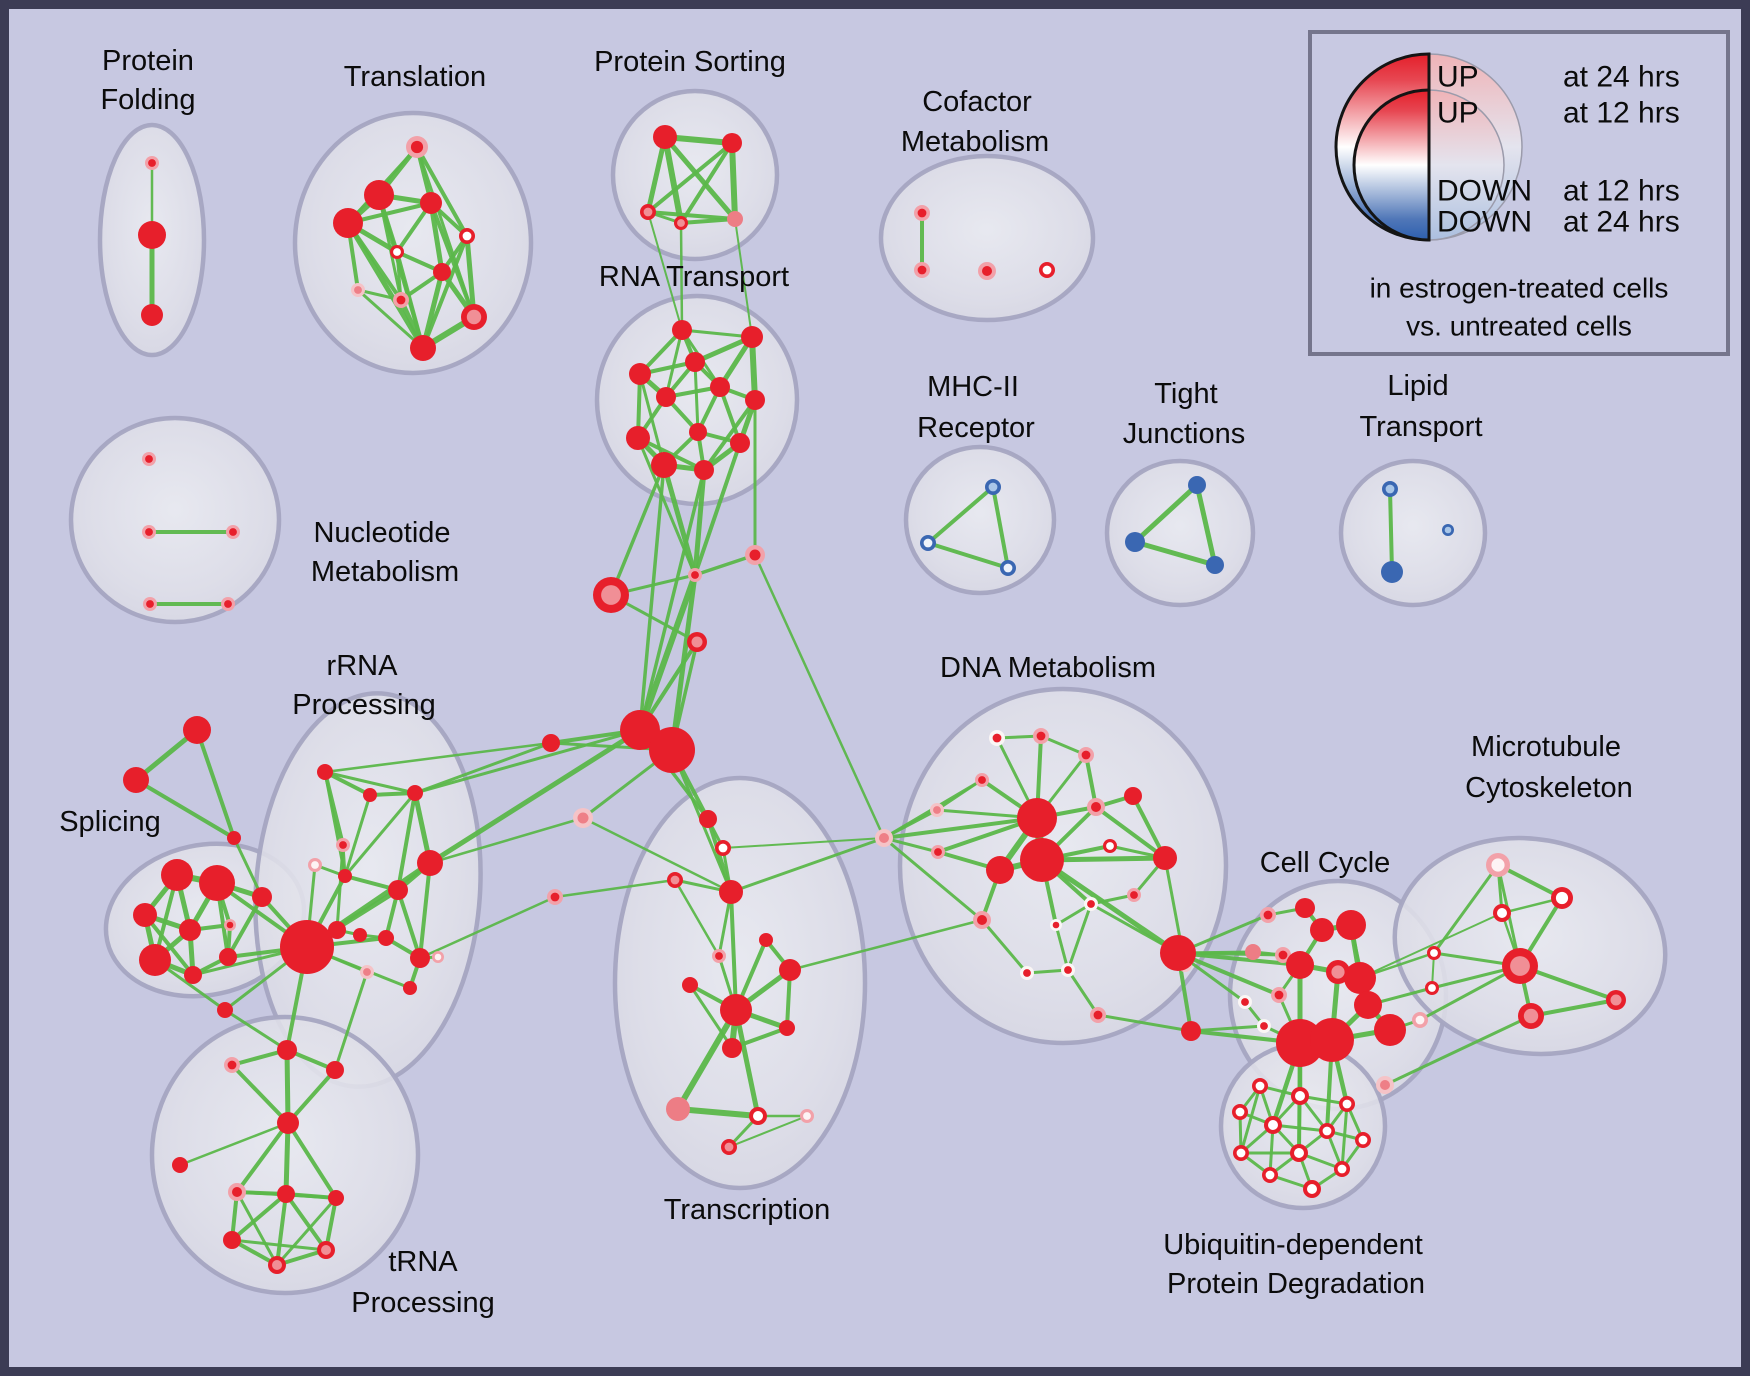  What do you see at coordinates (279, 1245) in the screenshot?
I see `edge-tq9-tq10` at bounding box center [279, 1245].